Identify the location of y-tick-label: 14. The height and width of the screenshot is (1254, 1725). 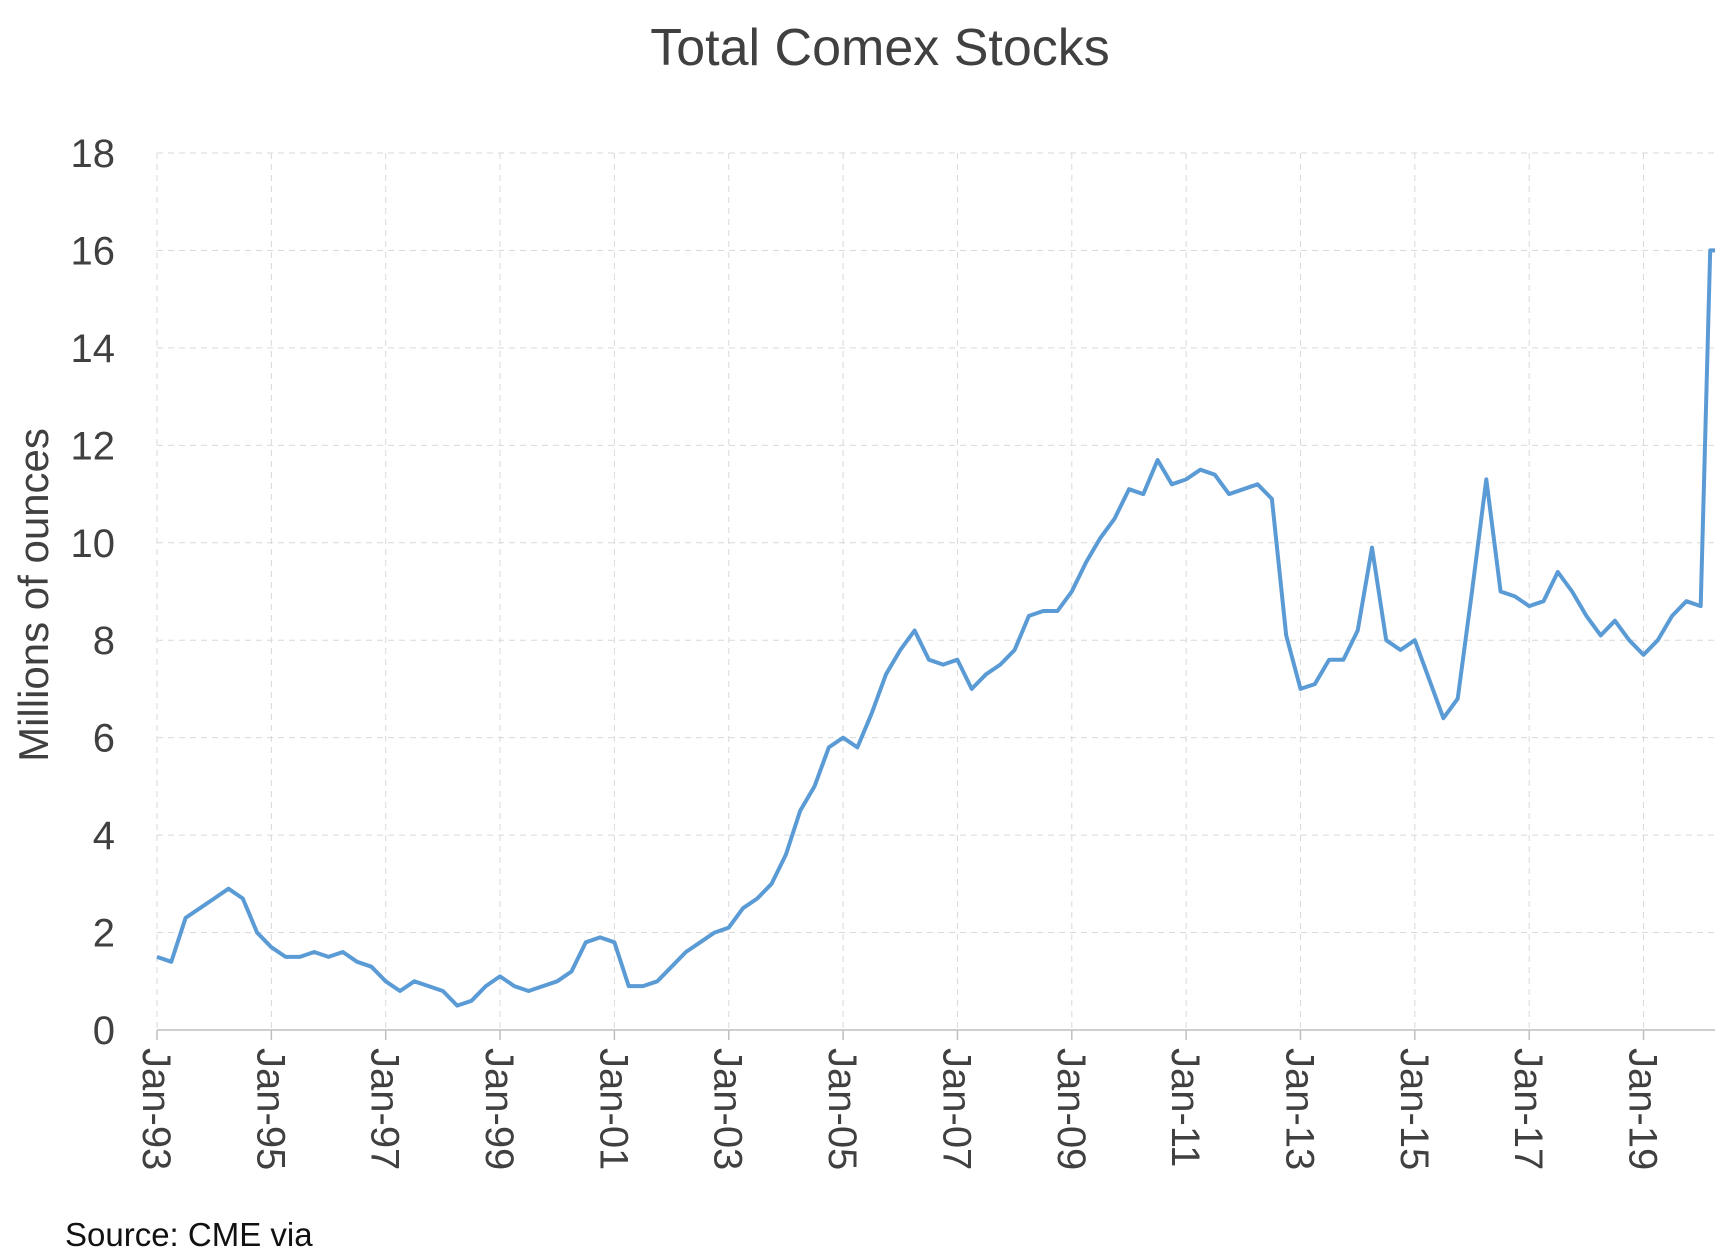
(93, 349).